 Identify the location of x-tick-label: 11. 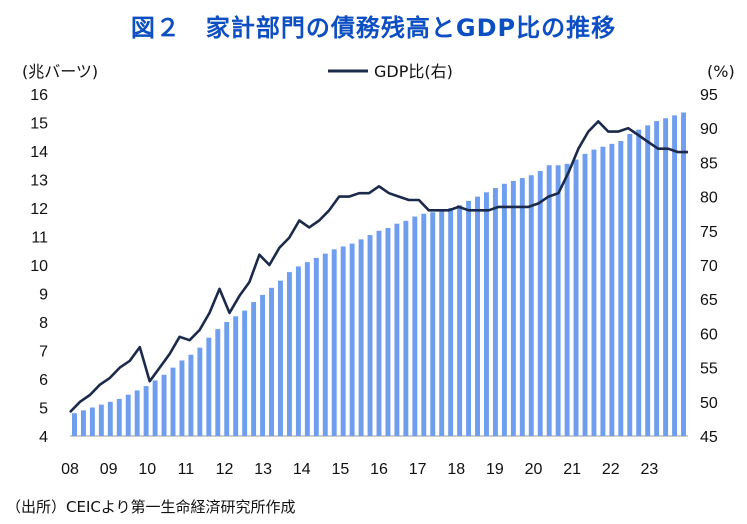
(186, 469).